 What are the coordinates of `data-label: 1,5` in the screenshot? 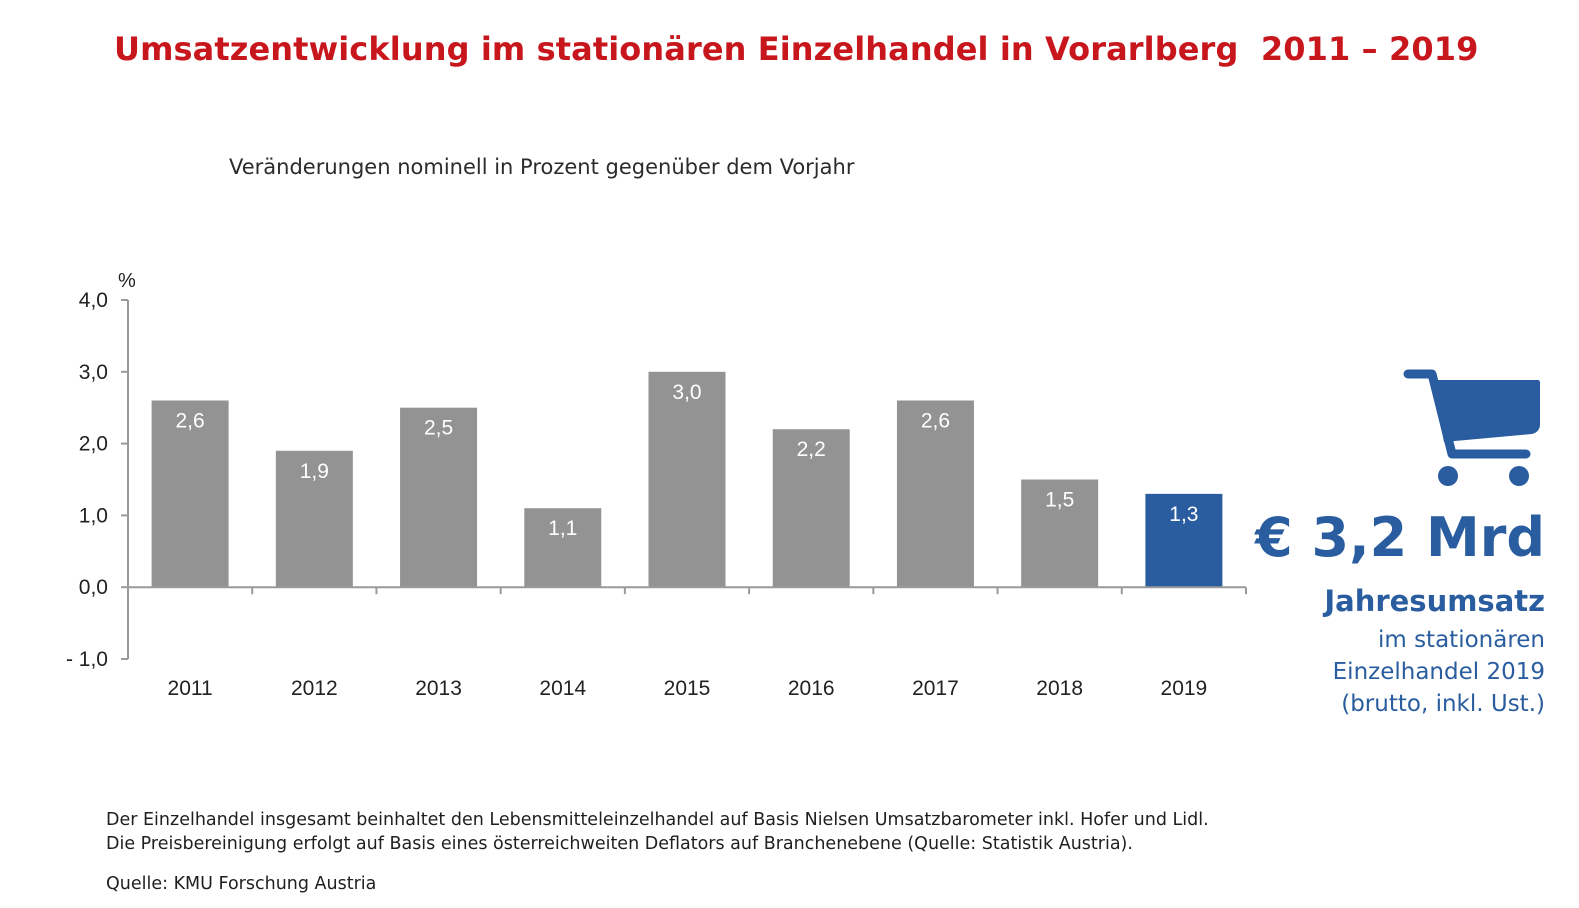 It's located at (1059, 500).